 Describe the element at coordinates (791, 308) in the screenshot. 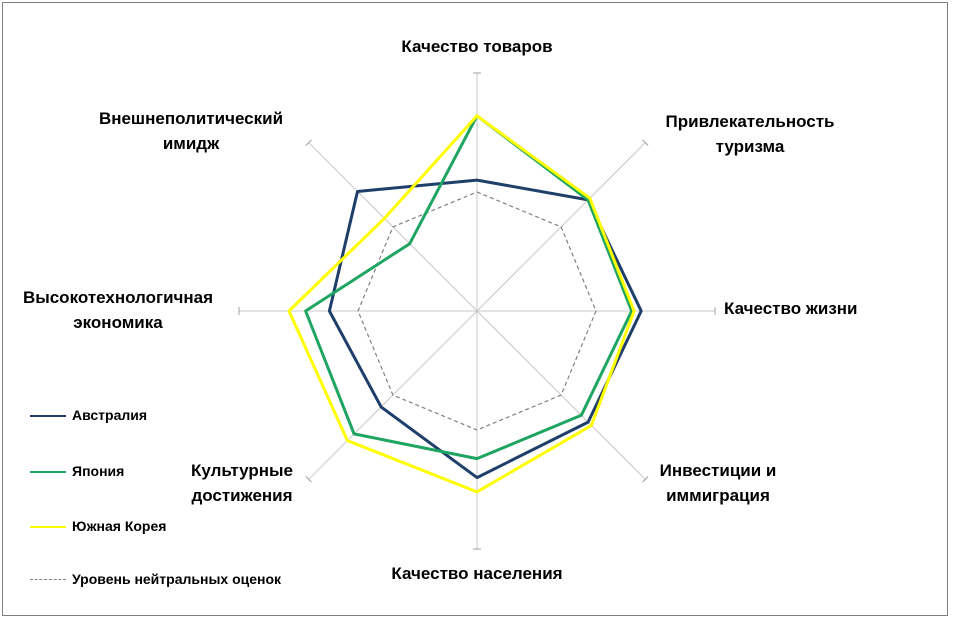

I see `axis-label-life-quality: Качество жизни` at that location.